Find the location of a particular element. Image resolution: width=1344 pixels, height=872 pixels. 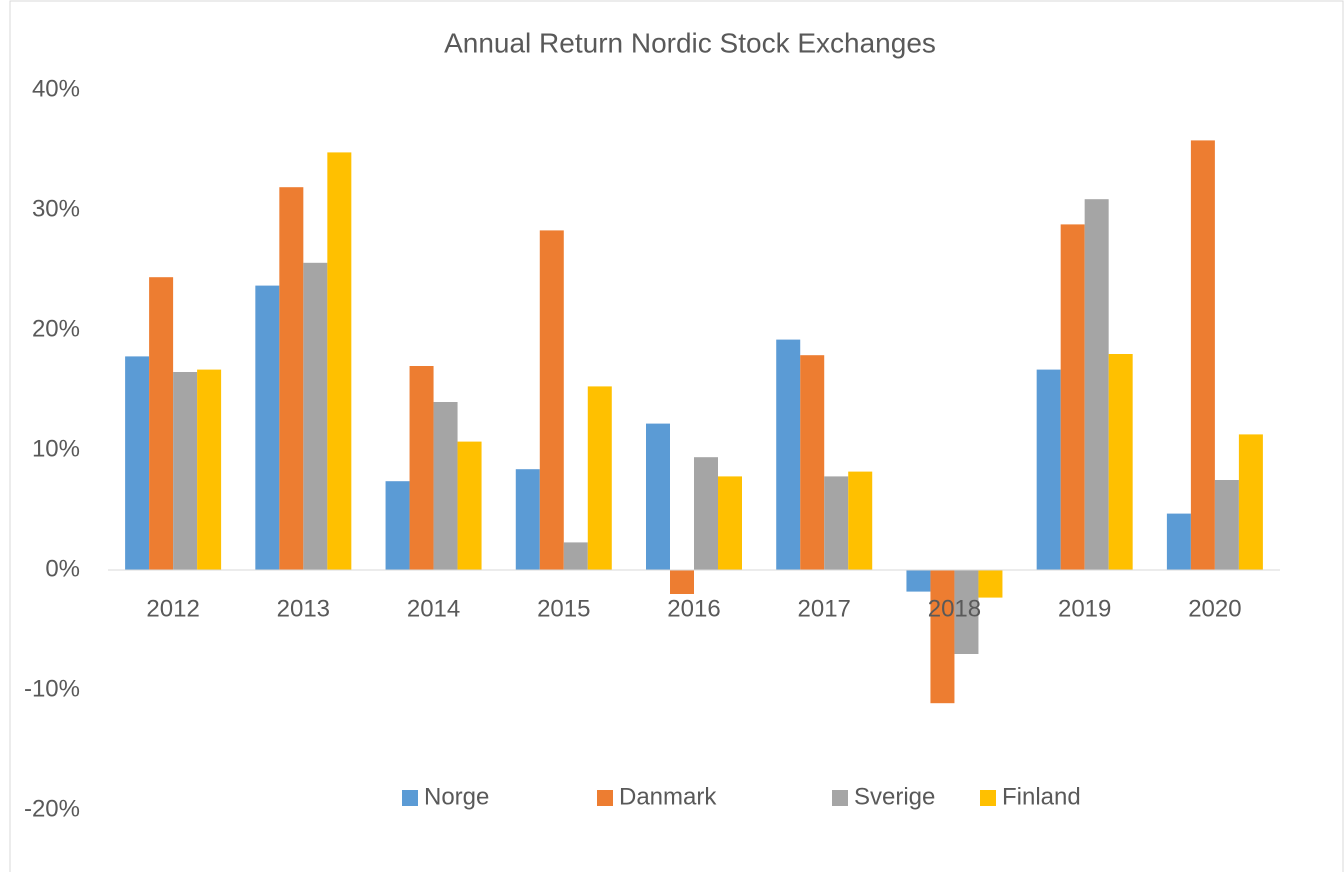

x-tick-label: 2013 is located at coordinates (303, 608).